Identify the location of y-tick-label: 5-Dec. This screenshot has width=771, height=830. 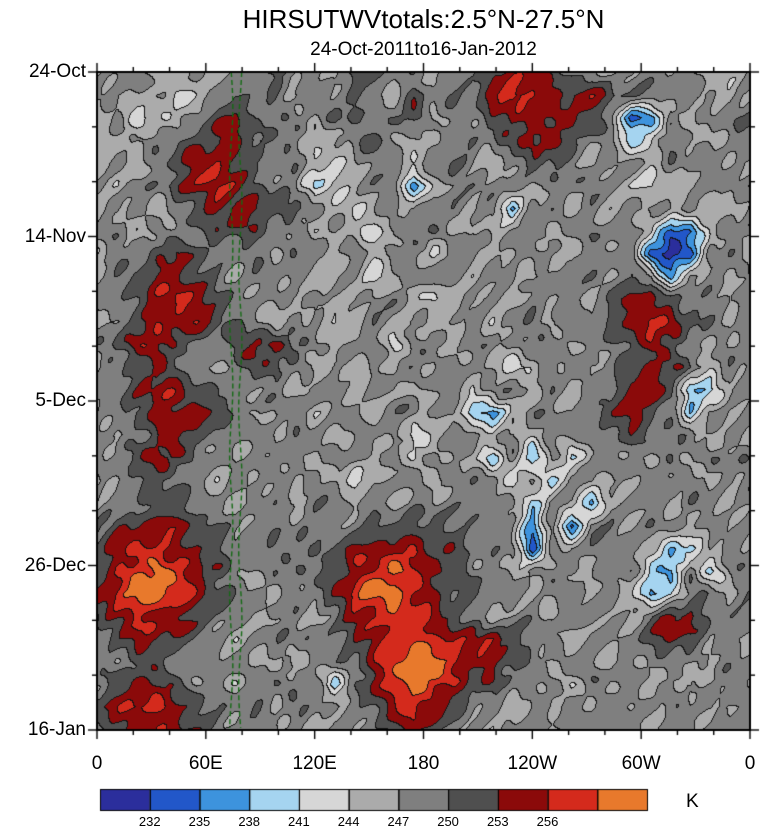
(60, 400).